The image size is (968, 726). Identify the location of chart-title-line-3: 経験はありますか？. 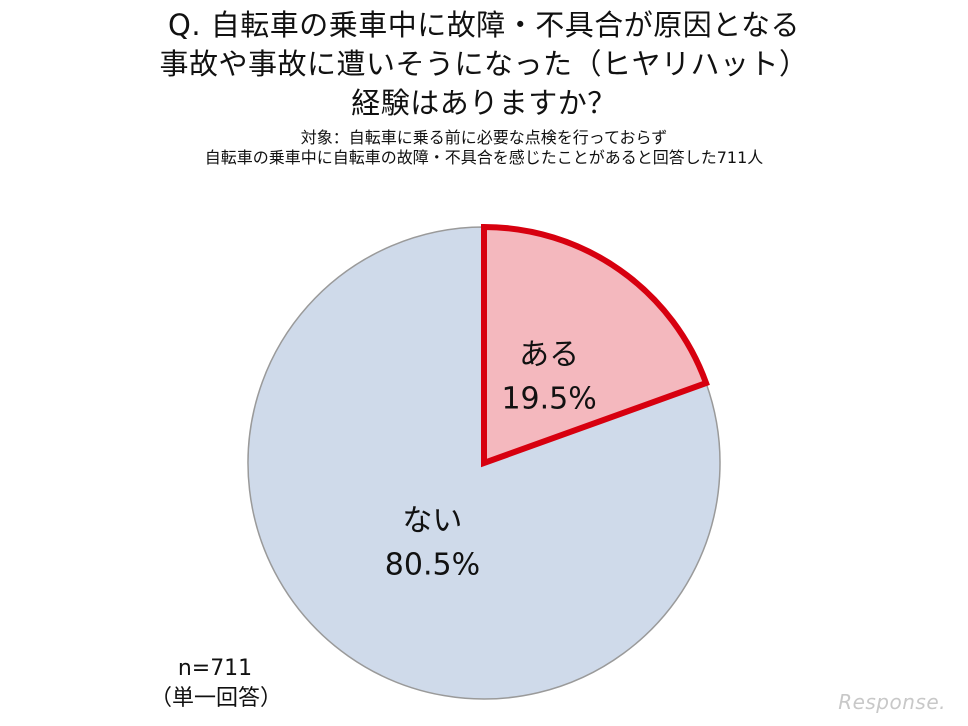
(484, 103).